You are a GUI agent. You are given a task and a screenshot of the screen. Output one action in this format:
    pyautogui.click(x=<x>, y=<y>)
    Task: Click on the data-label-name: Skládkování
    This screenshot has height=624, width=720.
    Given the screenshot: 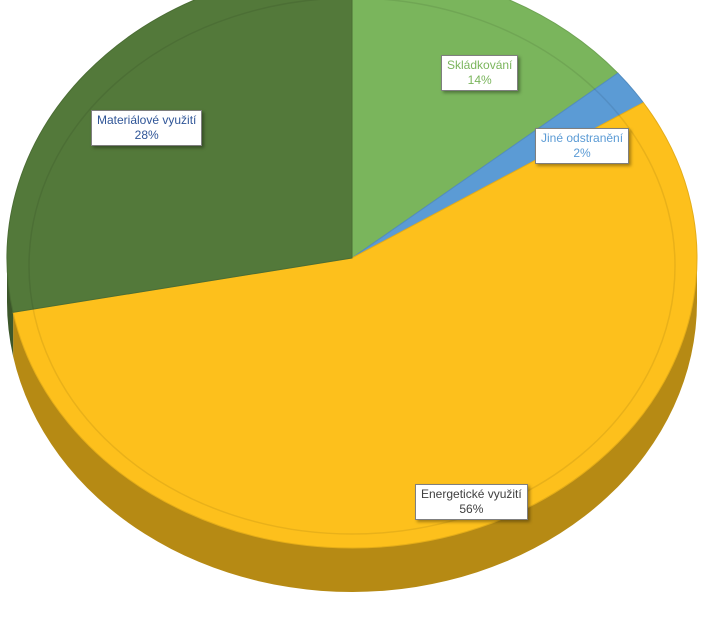 What is the action you would take?
    pyautogui.click(x=480, y=65)
    